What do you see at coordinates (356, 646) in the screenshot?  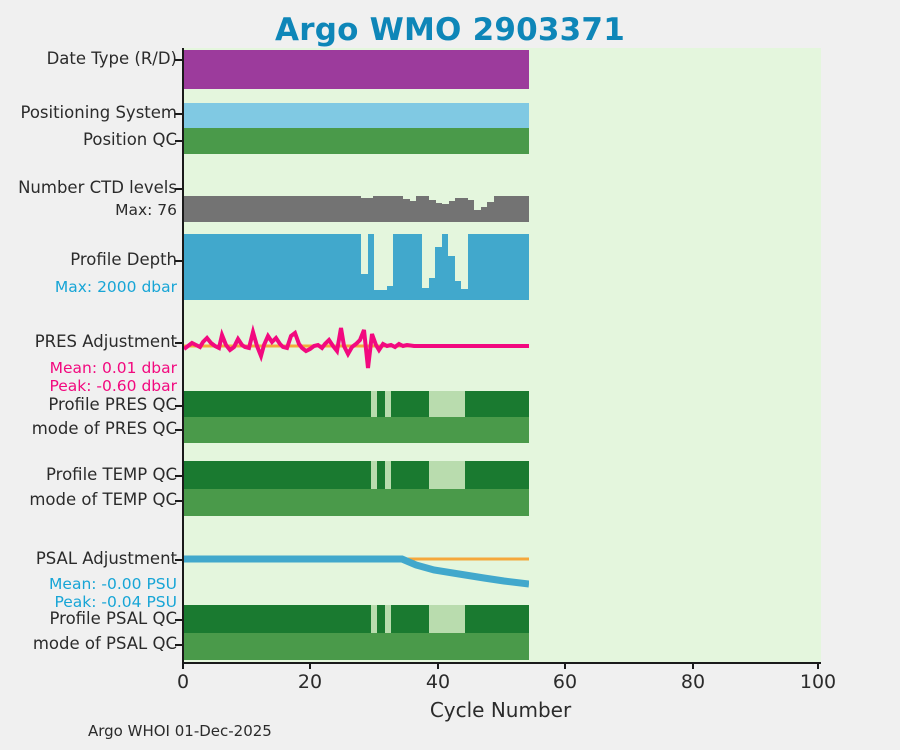 I see `band-mode-psal-qc` at bounding box center [356, 646].